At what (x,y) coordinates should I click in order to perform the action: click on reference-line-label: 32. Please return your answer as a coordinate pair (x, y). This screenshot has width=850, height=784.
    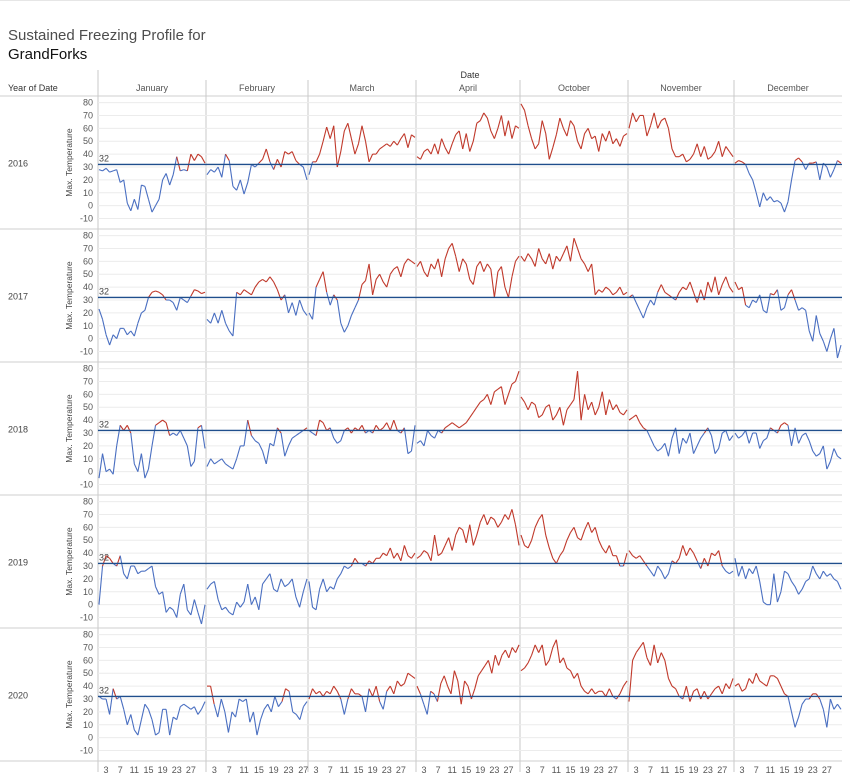
    Looking at the image, I should click on (104, 424).